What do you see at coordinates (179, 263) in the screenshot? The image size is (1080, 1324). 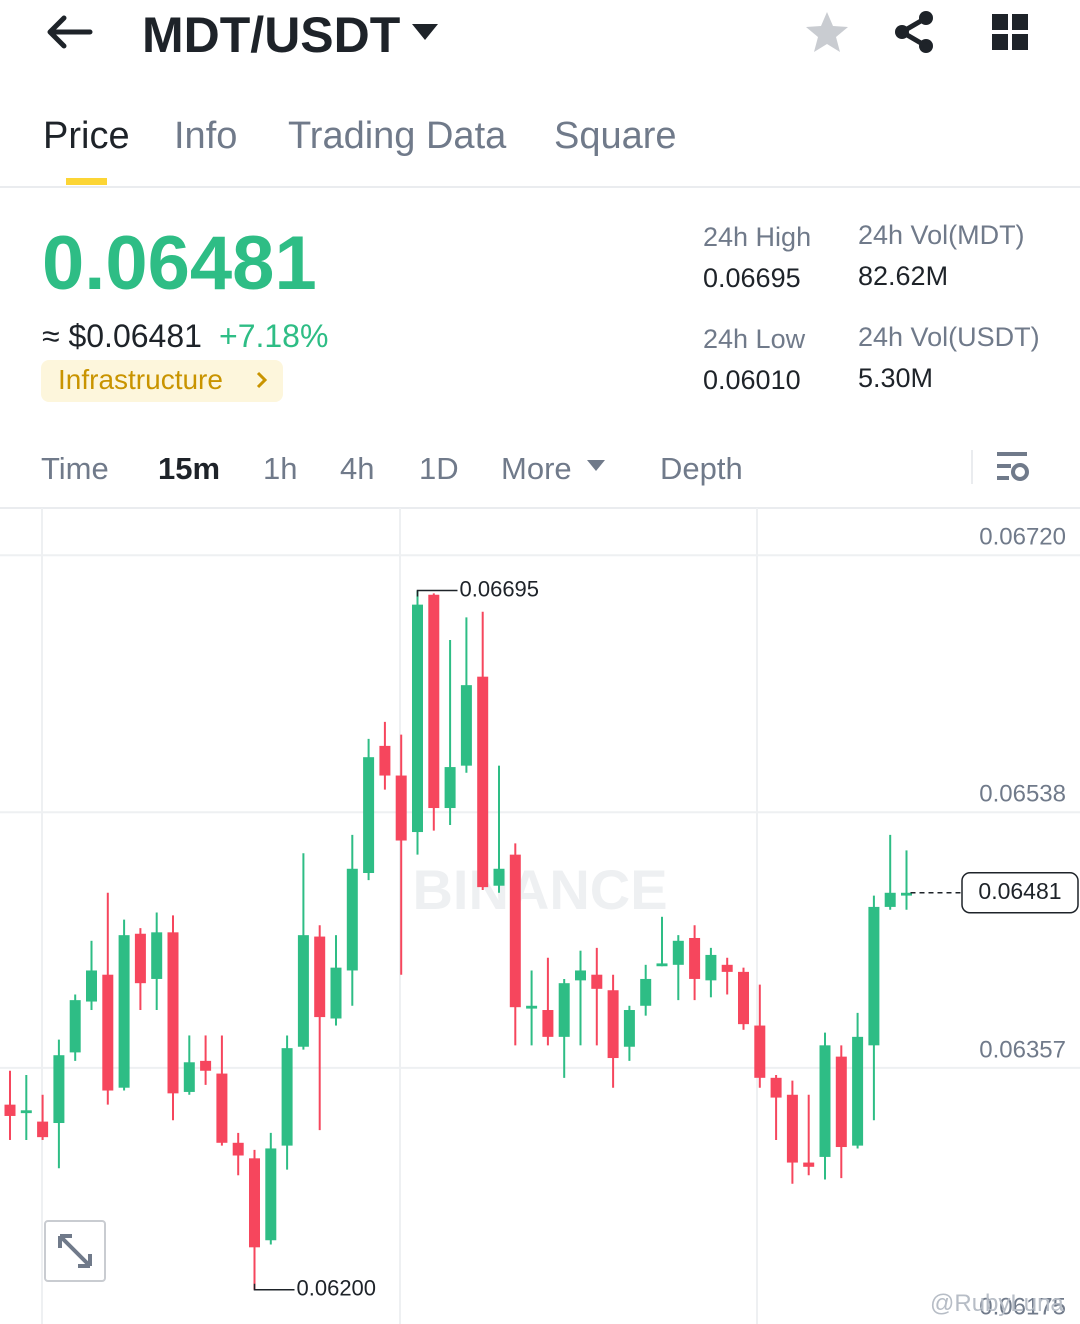 I see `last-price: 0.06481` at bounding box center [179, 263].